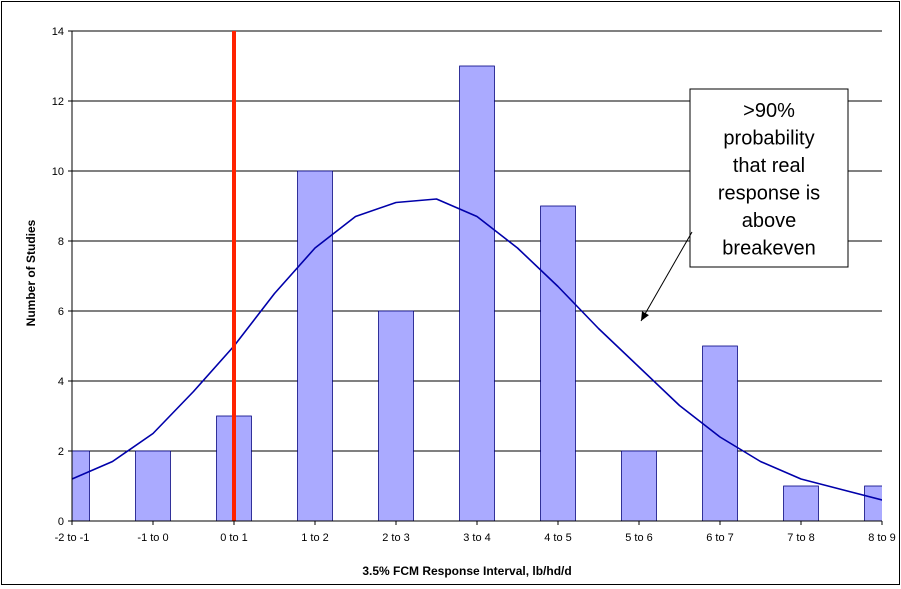 The width and height of the screenshot is (901, 589). Describe the element at coordinates (768, 249) in the screenshot. I see `annotation-text: breakeven` at that location.